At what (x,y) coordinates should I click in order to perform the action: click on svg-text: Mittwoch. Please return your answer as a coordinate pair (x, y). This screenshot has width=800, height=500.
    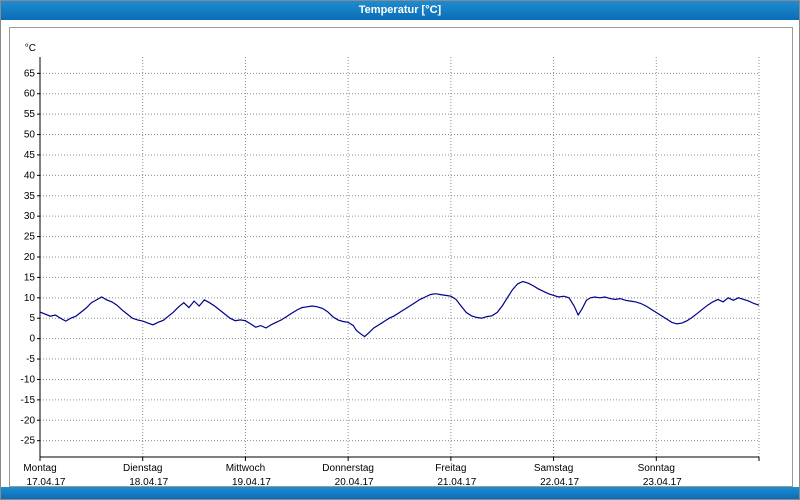
    Looking at the image, I should click on (245, 468).